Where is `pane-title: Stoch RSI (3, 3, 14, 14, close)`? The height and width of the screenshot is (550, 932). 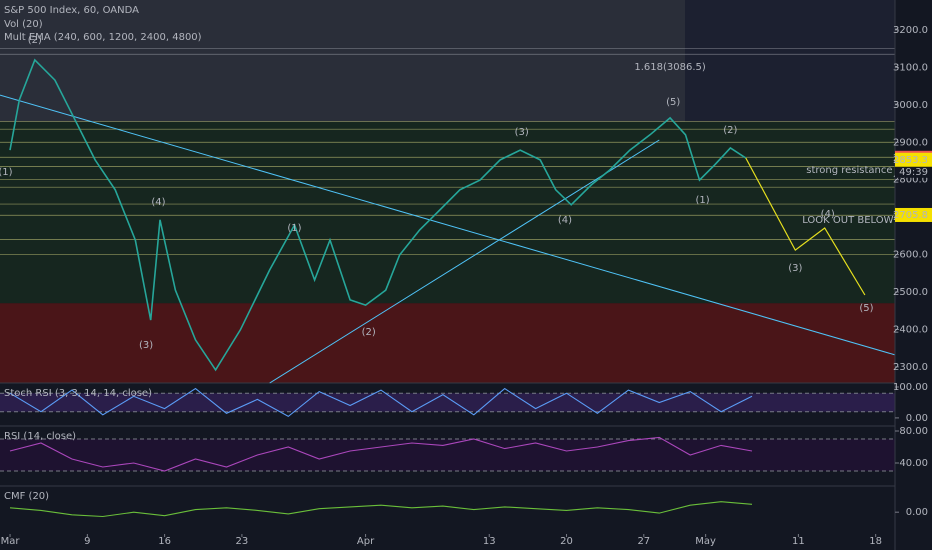
pane-title: Stoch RSI (3, 3, 14, 14, close) is located at coordinates (78, 393).